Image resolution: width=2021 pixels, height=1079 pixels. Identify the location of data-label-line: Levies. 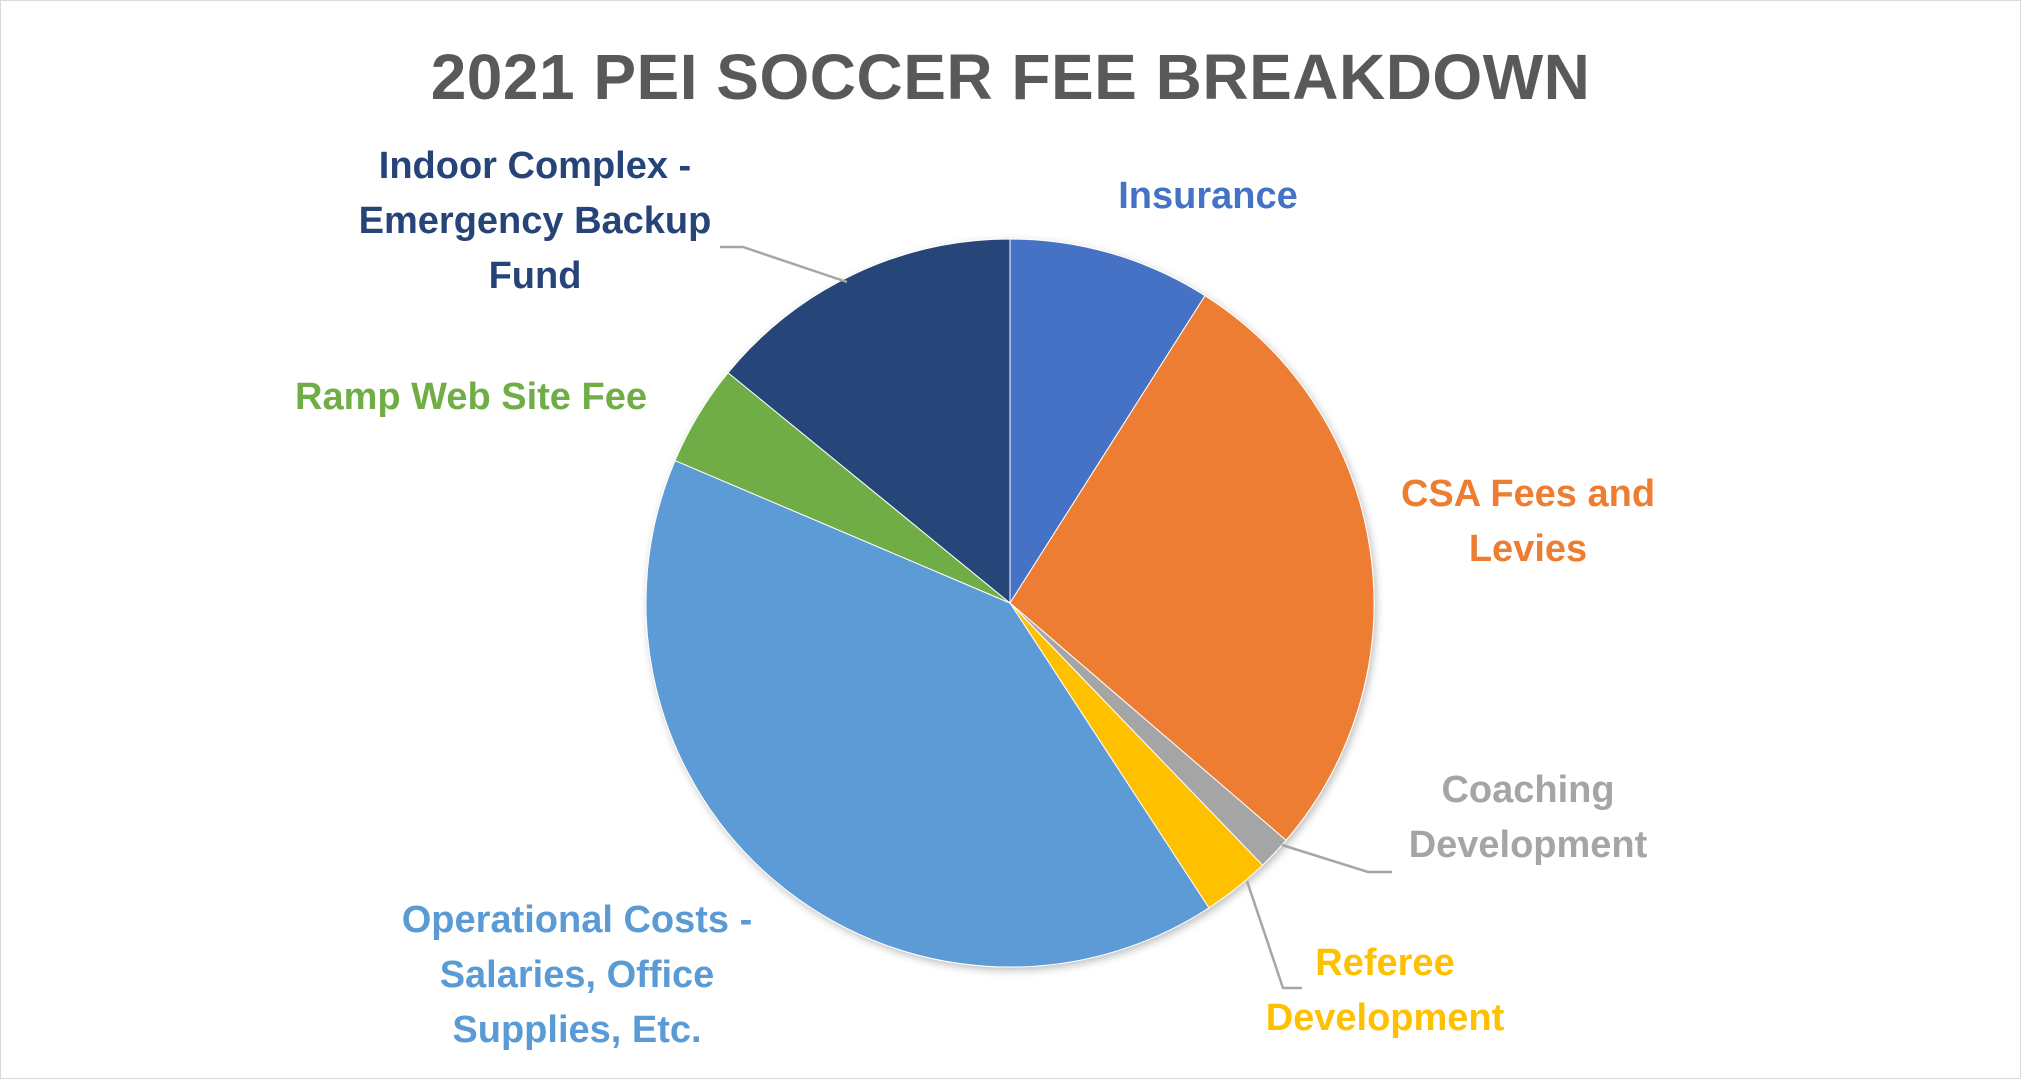
(1528, 549).